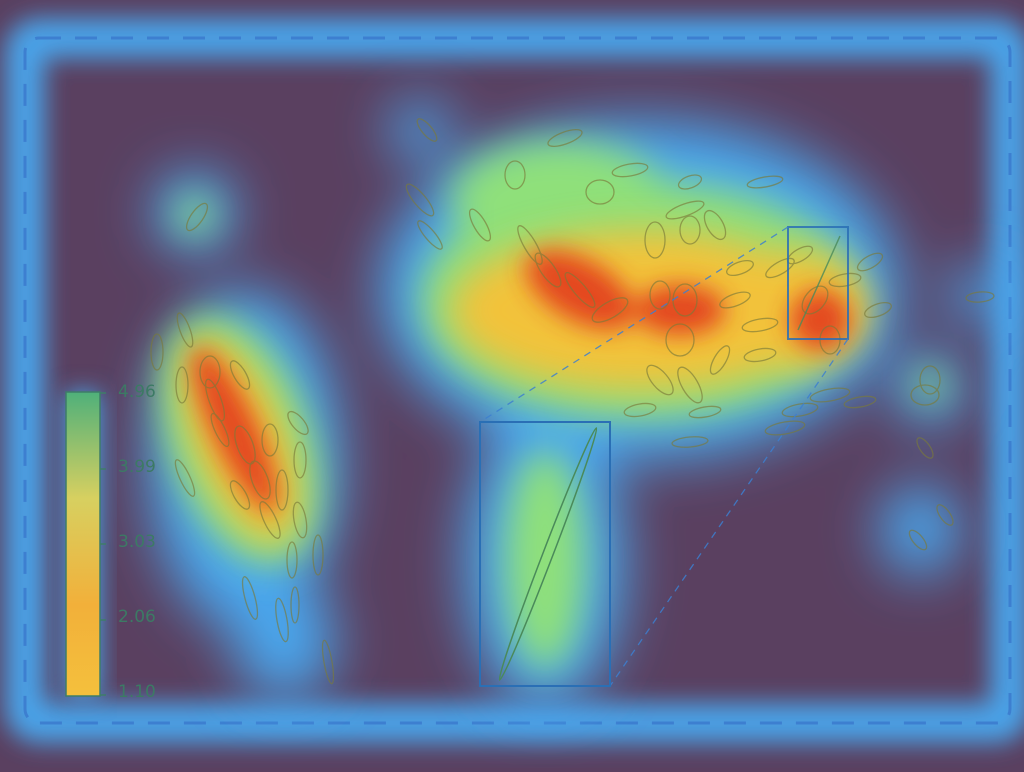 This screenshot has height=772, width=1024. Describe the element at coordinates (137, 542) in the screenshot. I see `colorbar-tick-label-3: 3.03` at that location.